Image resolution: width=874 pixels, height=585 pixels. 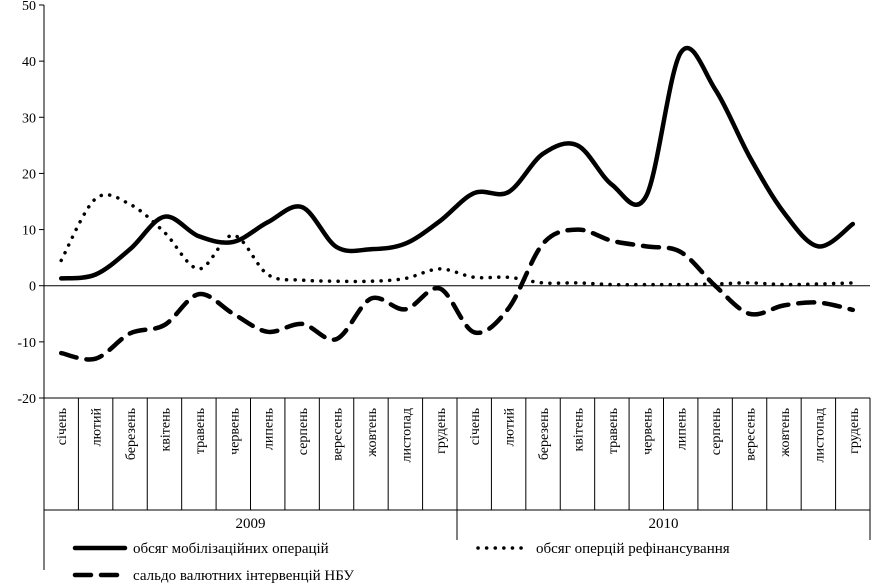 I want to click on y-tick-label: -20, so click(x=26, y=399).